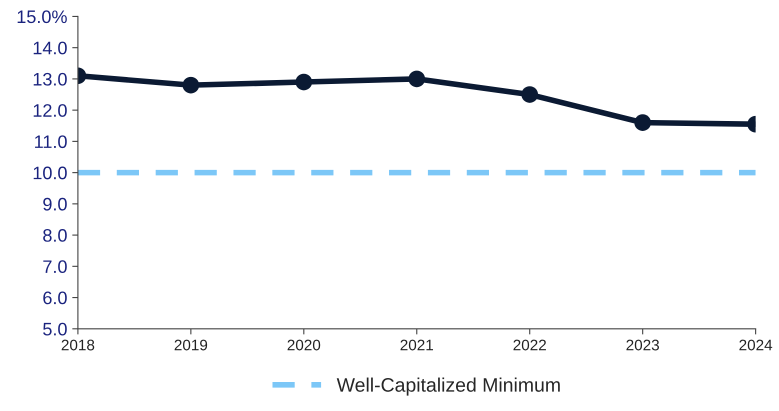 The image size is (779, 411). Describe the element at coordinates (50, 173) in the screenshot. I see `y-tick-label: 10.0` at that location.